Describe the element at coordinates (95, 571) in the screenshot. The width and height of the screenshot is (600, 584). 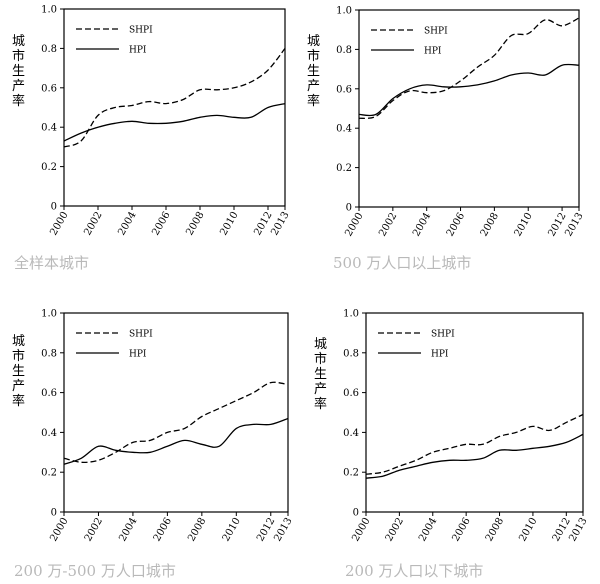
I see `panel-caption-2m-5m: 200 万-500 万人口城市` at that location.